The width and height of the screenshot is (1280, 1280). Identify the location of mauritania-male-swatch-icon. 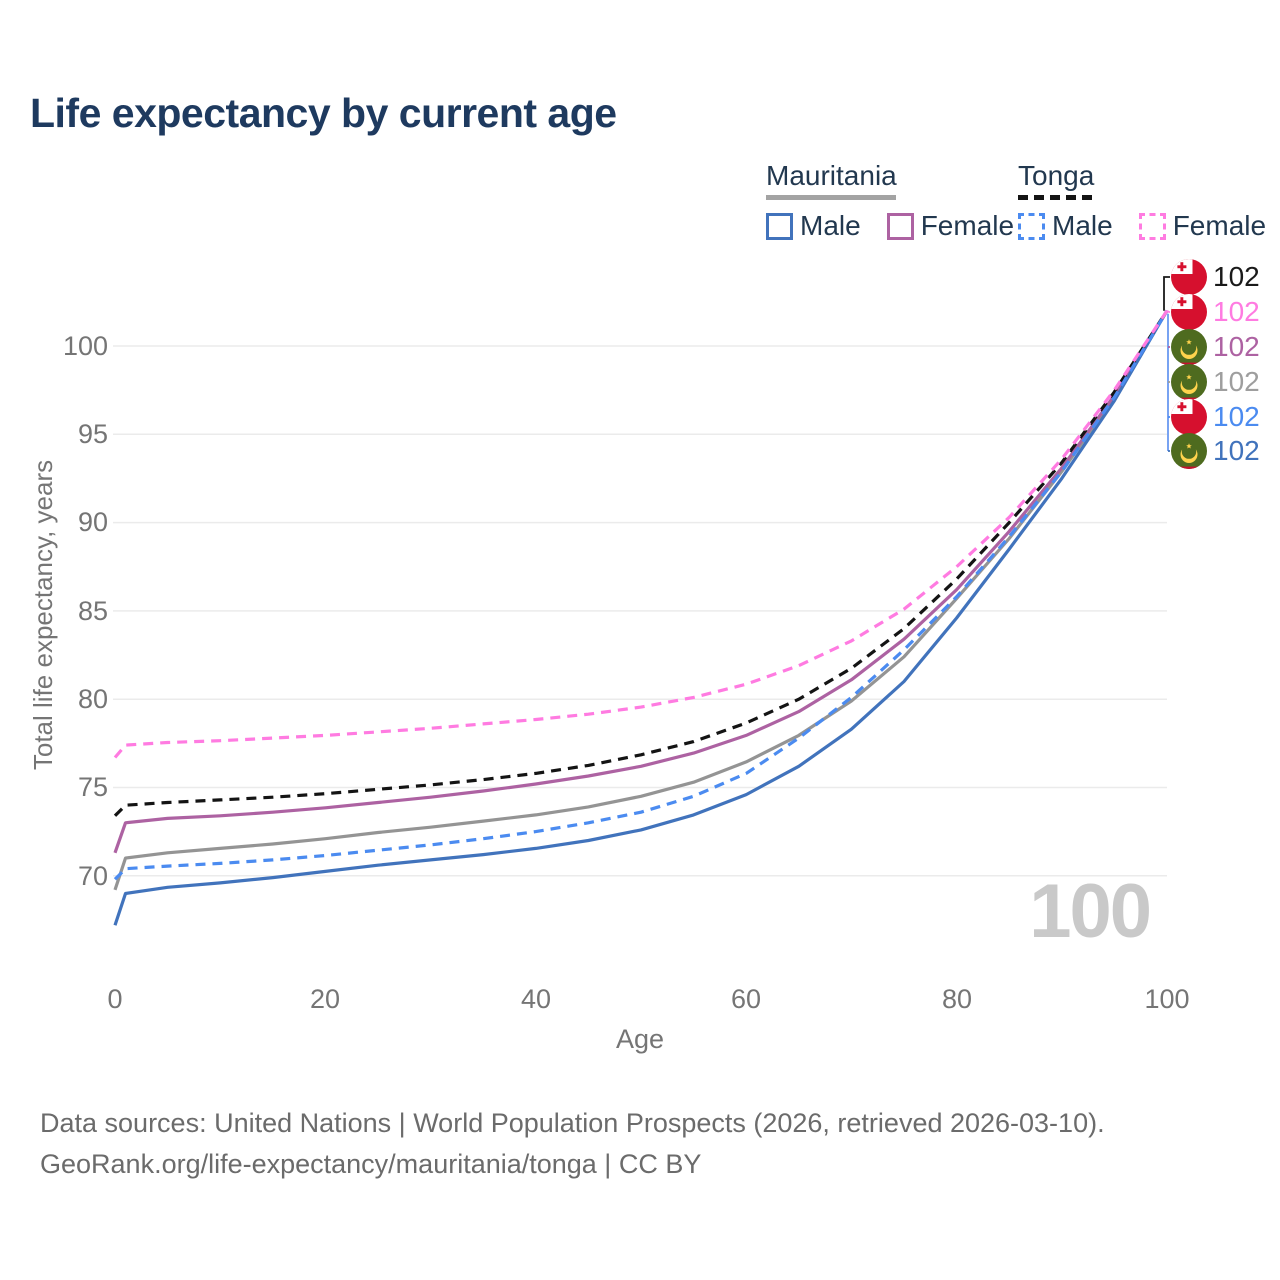
(779, 226).